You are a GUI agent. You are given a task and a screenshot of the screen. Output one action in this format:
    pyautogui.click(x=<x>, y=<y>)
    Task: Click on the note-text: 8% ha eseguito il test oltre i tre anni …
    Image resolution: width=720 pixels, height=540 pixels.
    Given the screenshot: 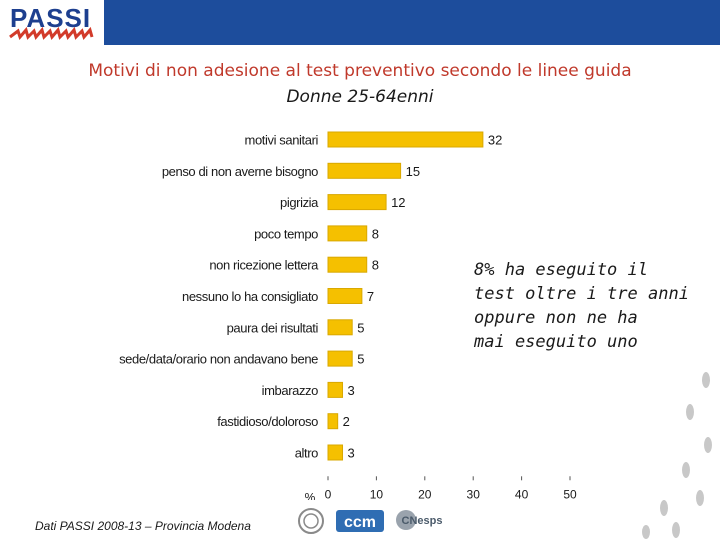 What is the action you would take?
    pyautogui.click(x=589, y=306)
    